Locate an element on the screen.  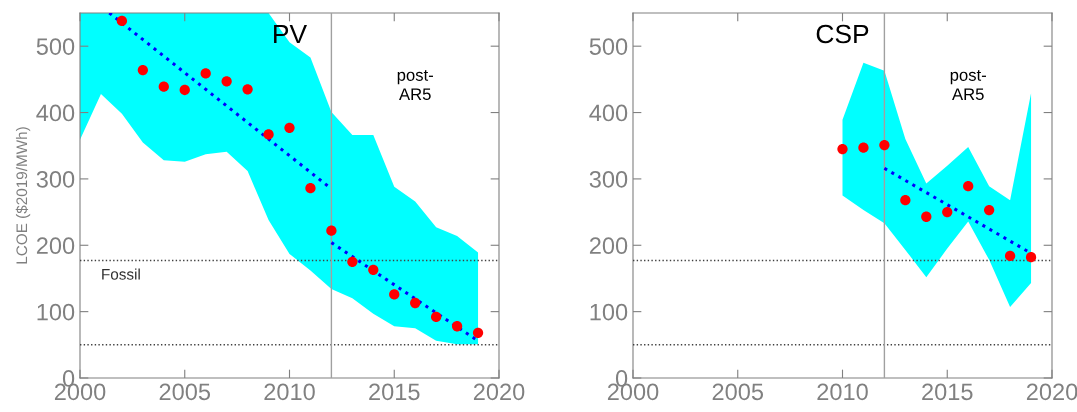
y-axis-title: LCOE ($2019/MWh) is located at coordinates (23, 195).